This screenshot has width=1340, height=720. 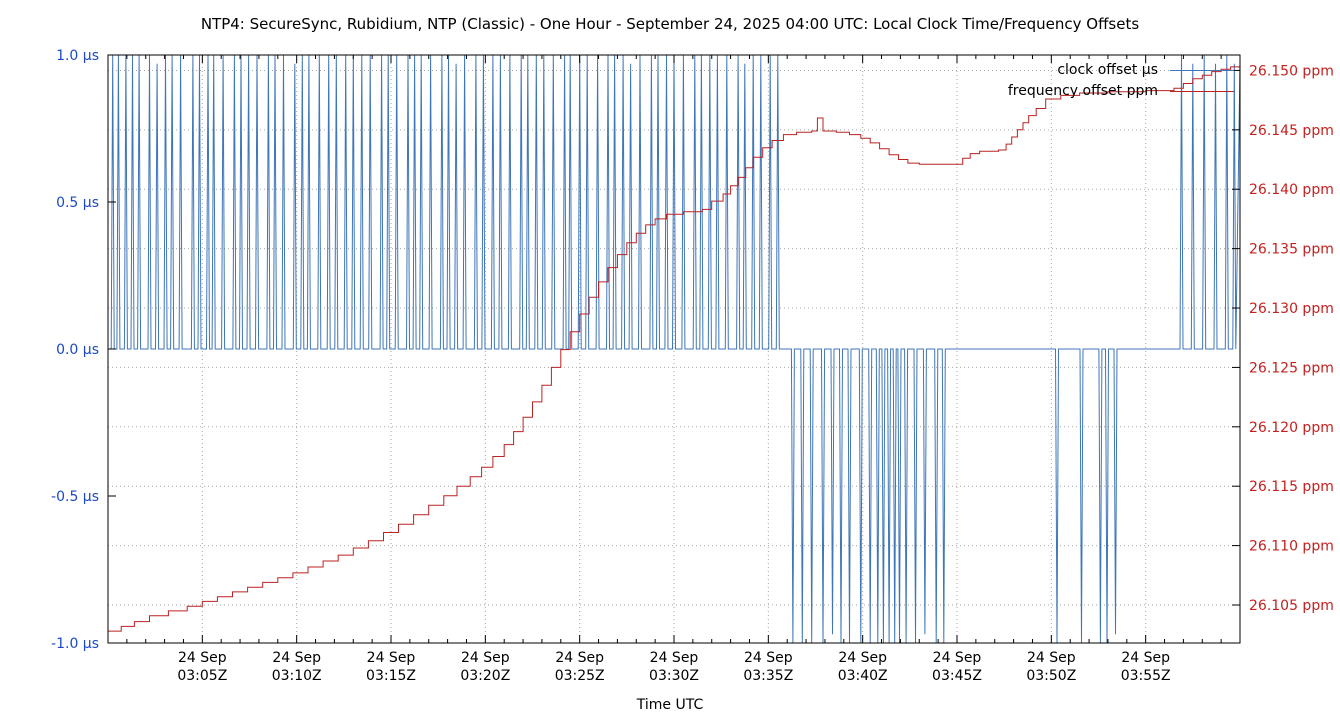 I want to click on x-tick-label: 24 Sep 03:05Z, so click(x=202, y=667).